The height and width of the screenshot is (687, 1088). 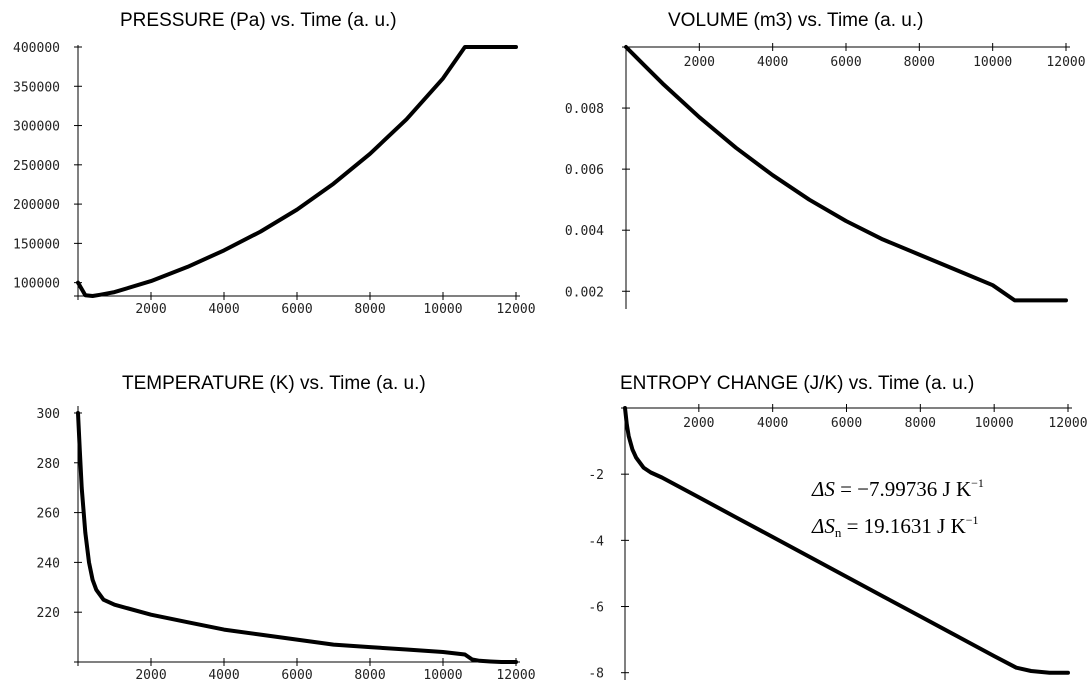 I want to click on y-tick-label: -4, so click(x=596, y=541).